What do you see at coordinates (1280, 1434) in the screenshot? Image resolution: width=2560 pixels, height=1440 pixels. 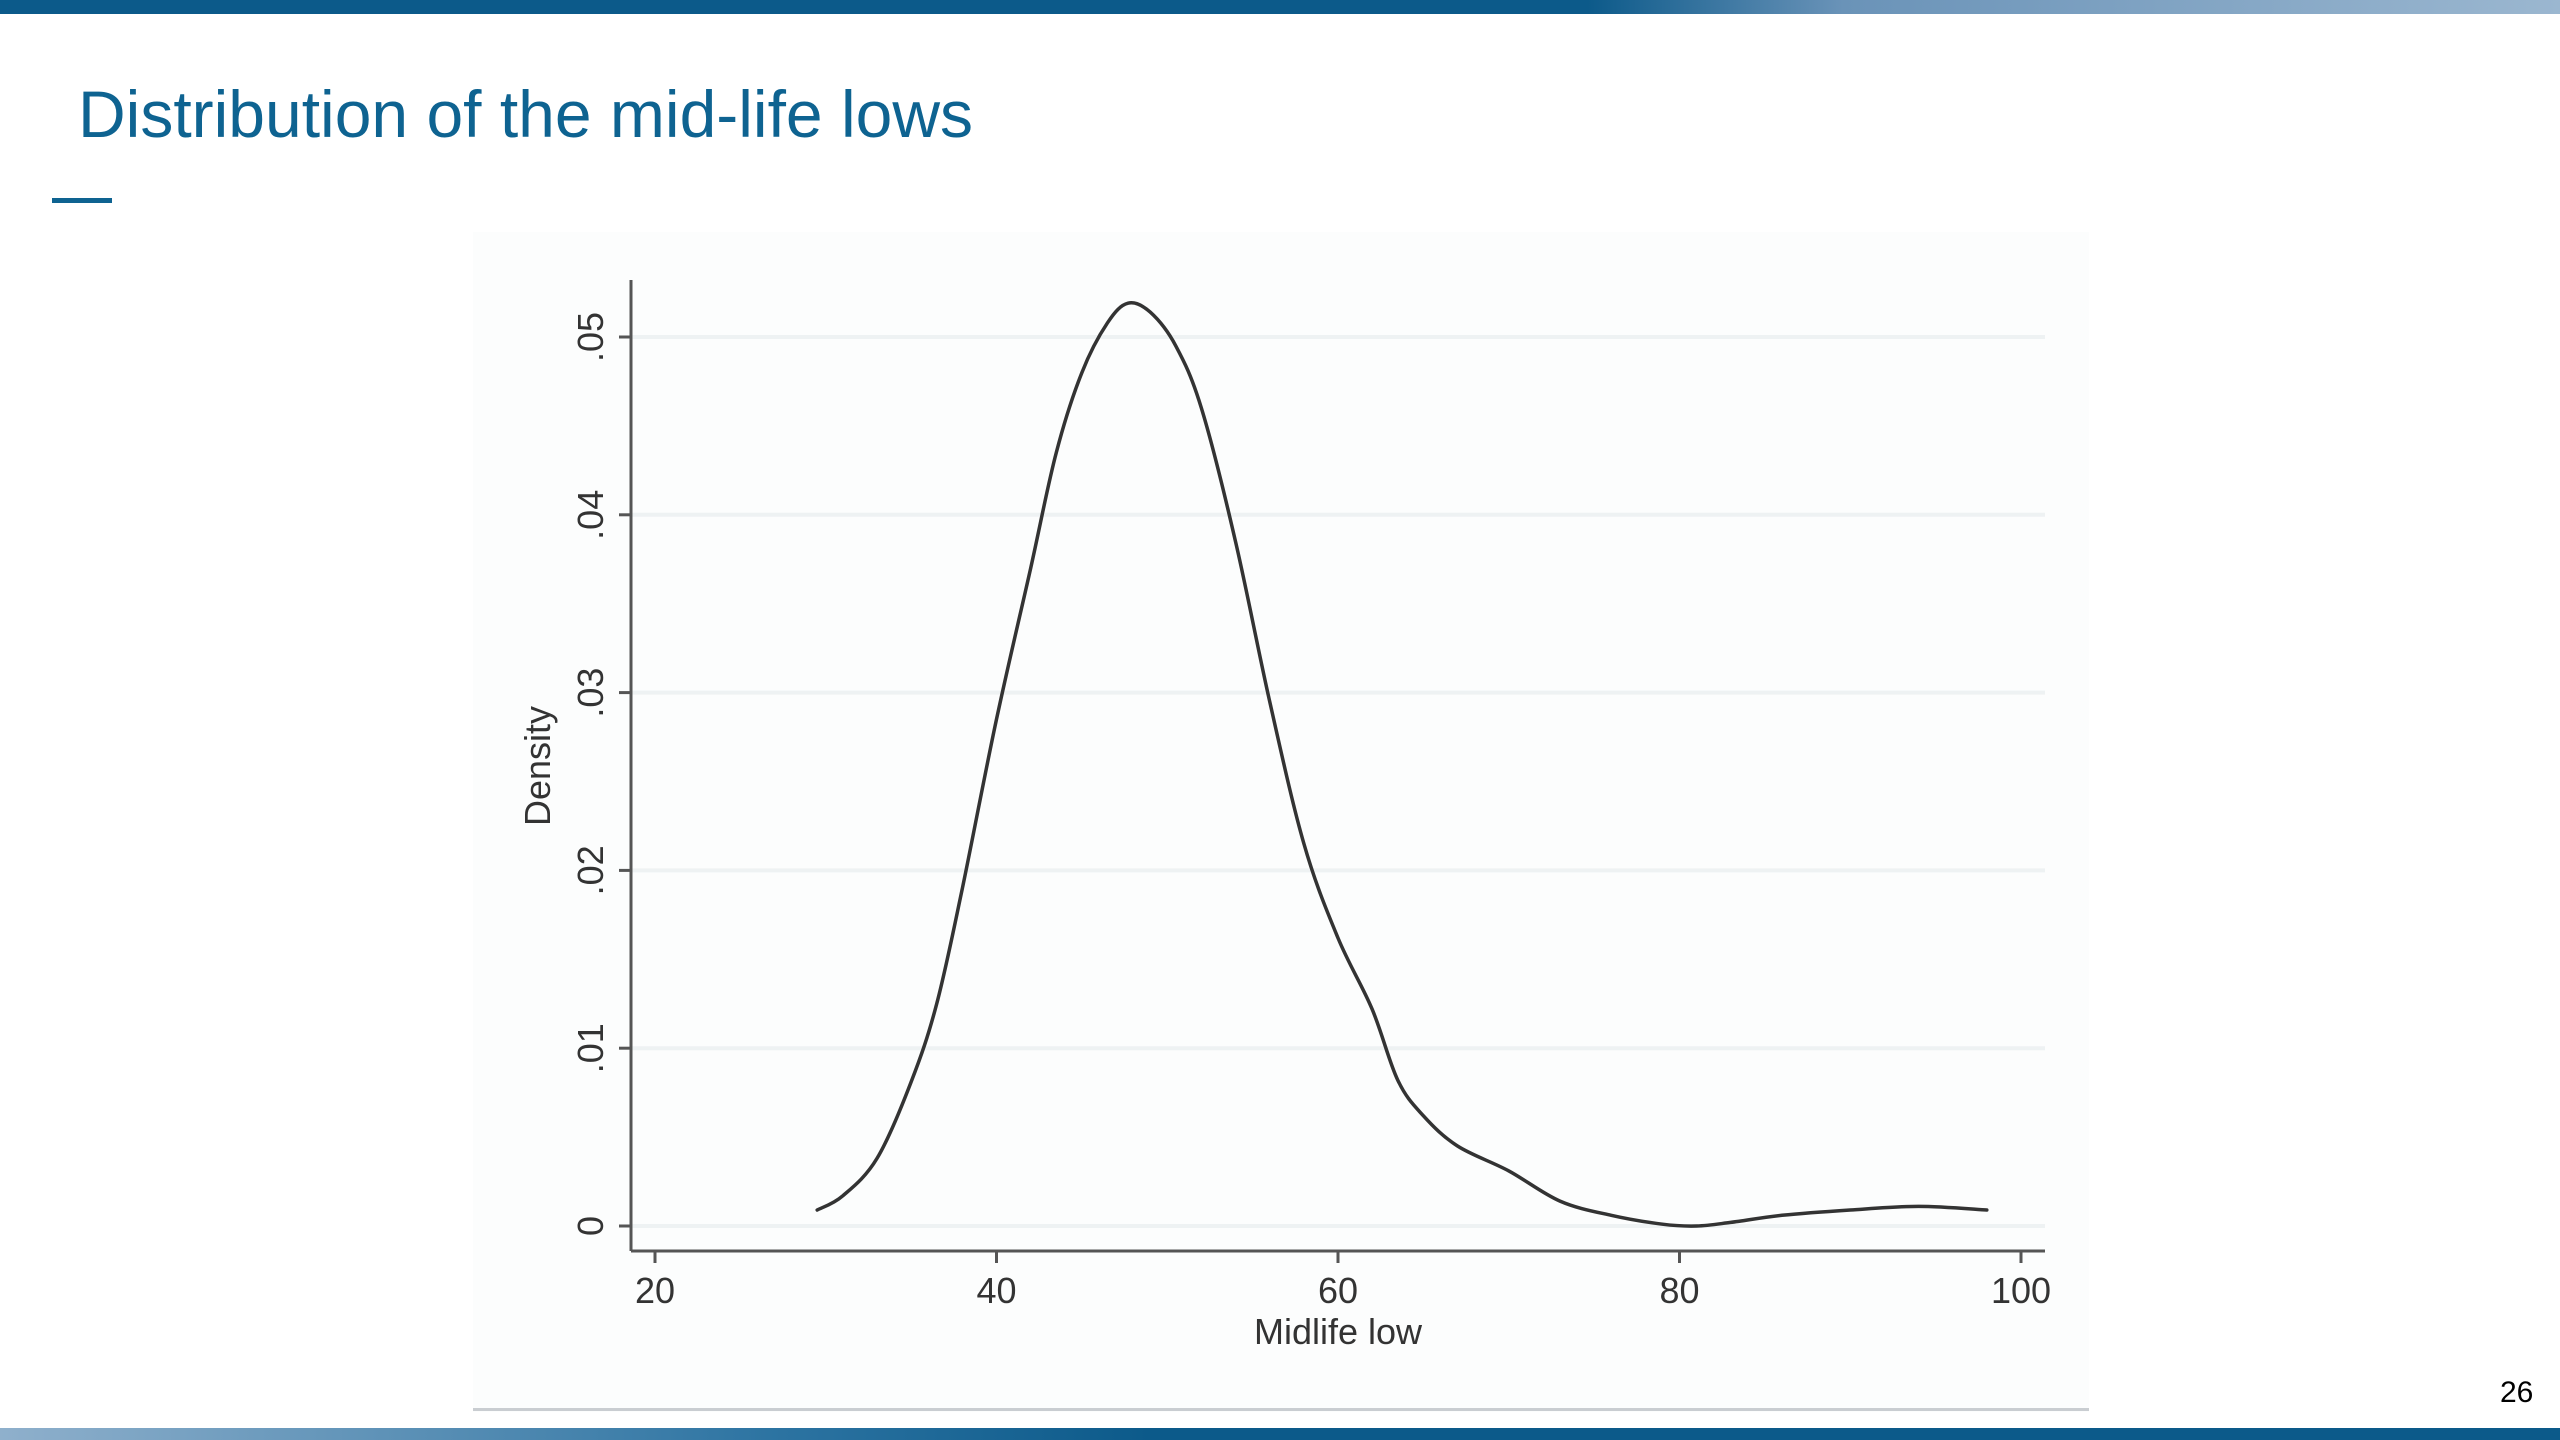 I see `bottom-accent-bar` at bounding box center [1280, 1434].